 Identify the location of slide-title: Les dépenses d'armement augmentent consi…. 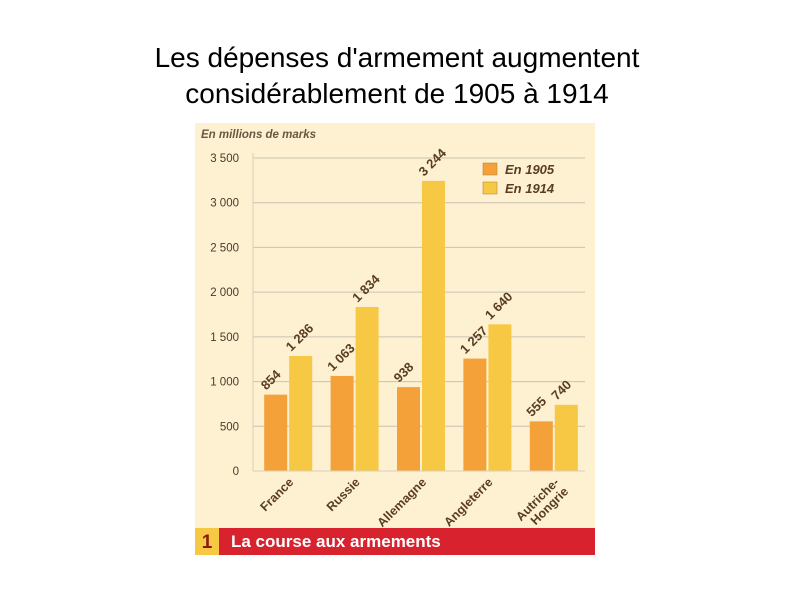
(397, 76).